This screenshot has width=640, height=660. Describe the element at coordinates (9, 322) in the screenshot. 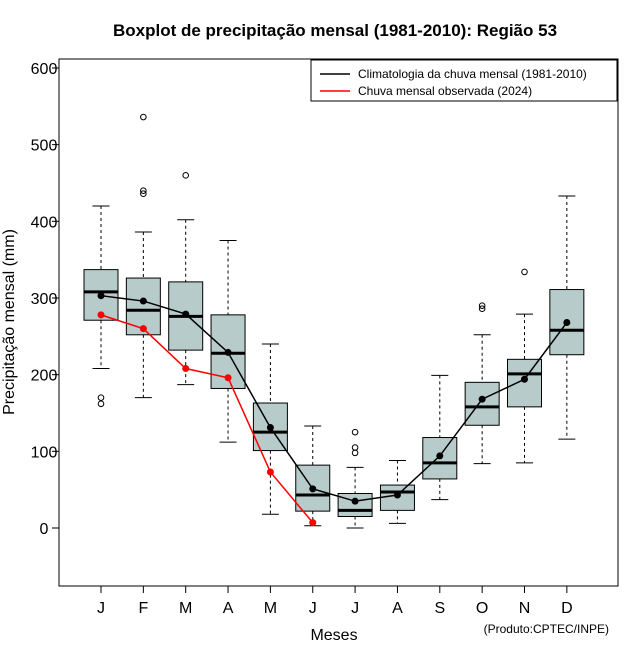

I see `y-axis-label: Precipitação mensal (mm)` at that location.